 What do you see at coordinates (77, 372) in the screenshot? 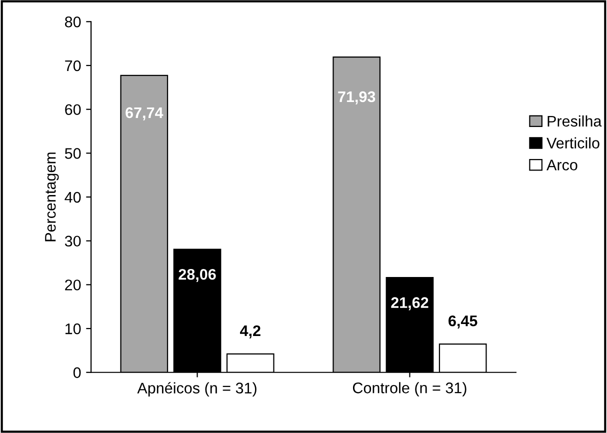
I see `y-tick-label: 0` at bounding box center [77, 372].